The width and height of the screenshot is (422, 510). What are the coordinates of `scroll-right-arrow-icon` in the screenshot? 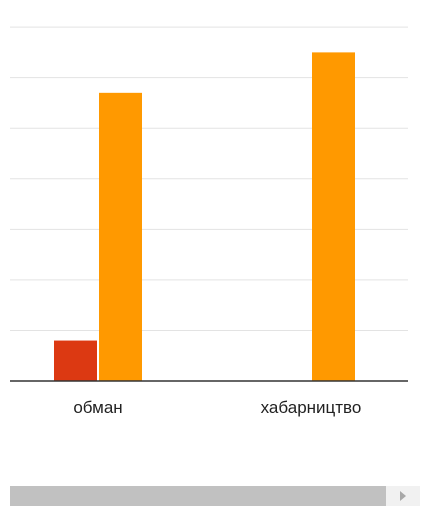 It's located at (403, 496).